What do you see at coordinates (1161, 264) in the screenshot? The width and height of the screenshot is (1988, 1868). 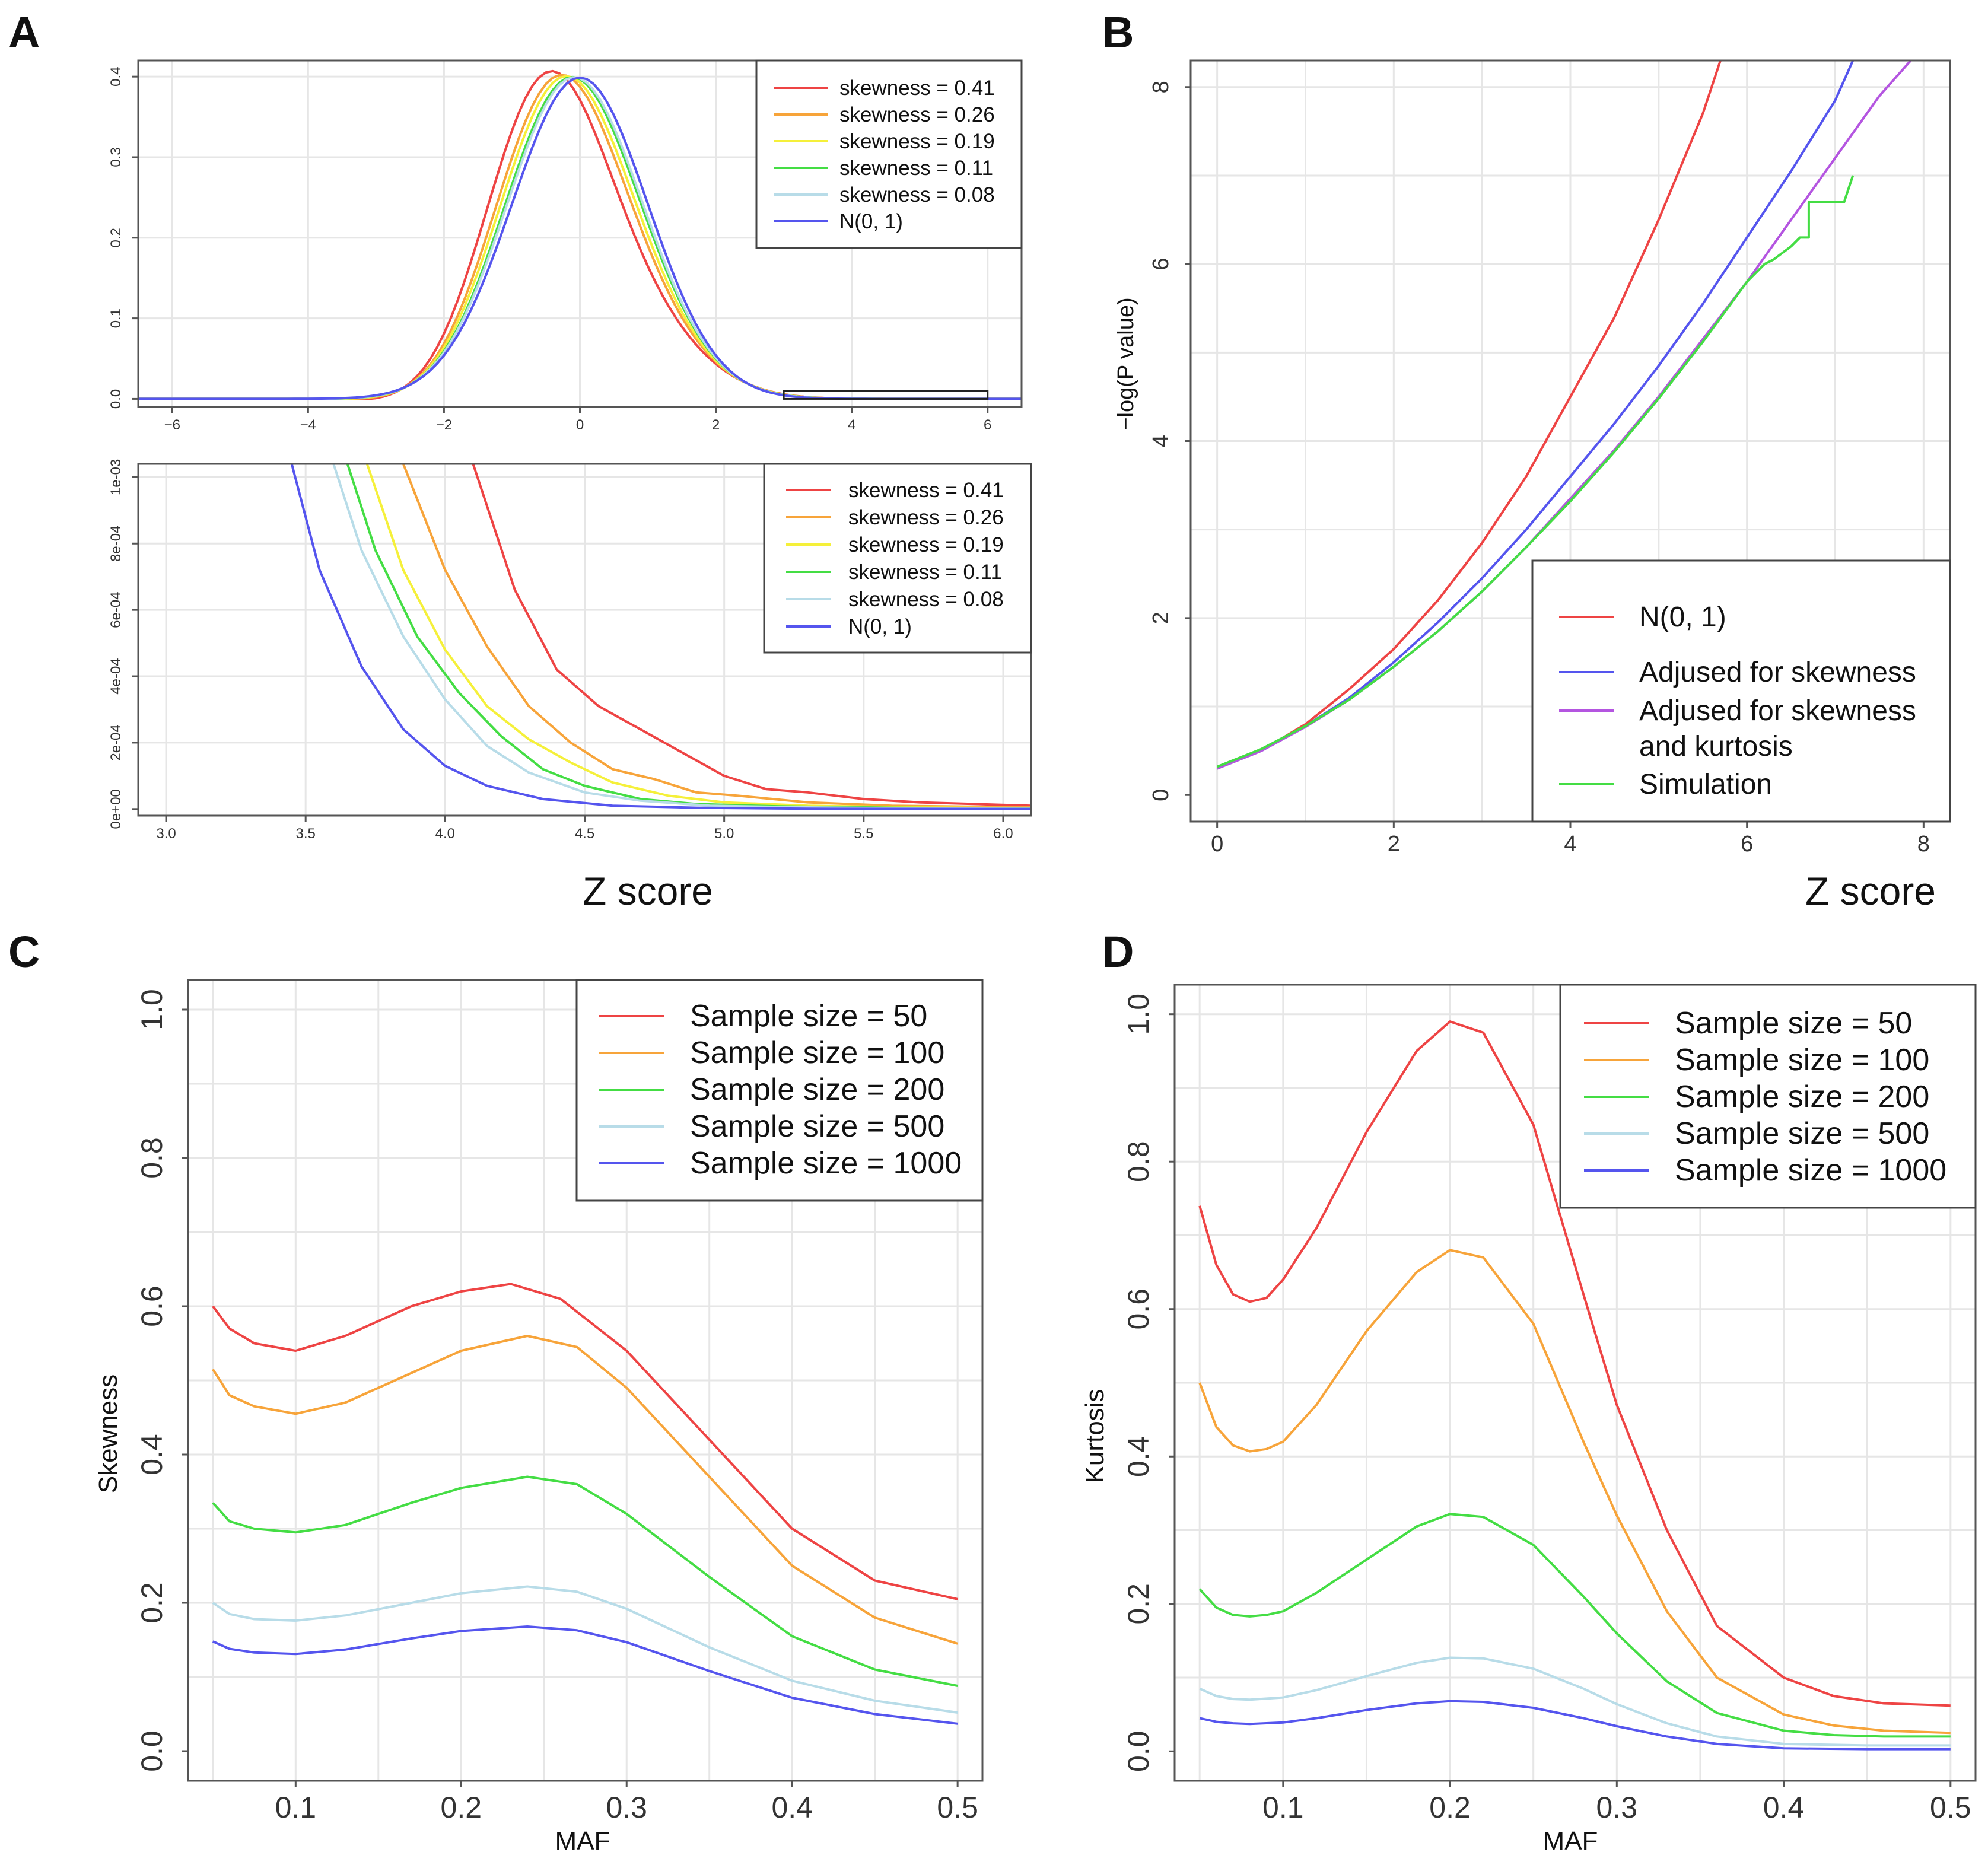 I see `ytick-label-b-3: 6` at bounding box center [1161, 264].